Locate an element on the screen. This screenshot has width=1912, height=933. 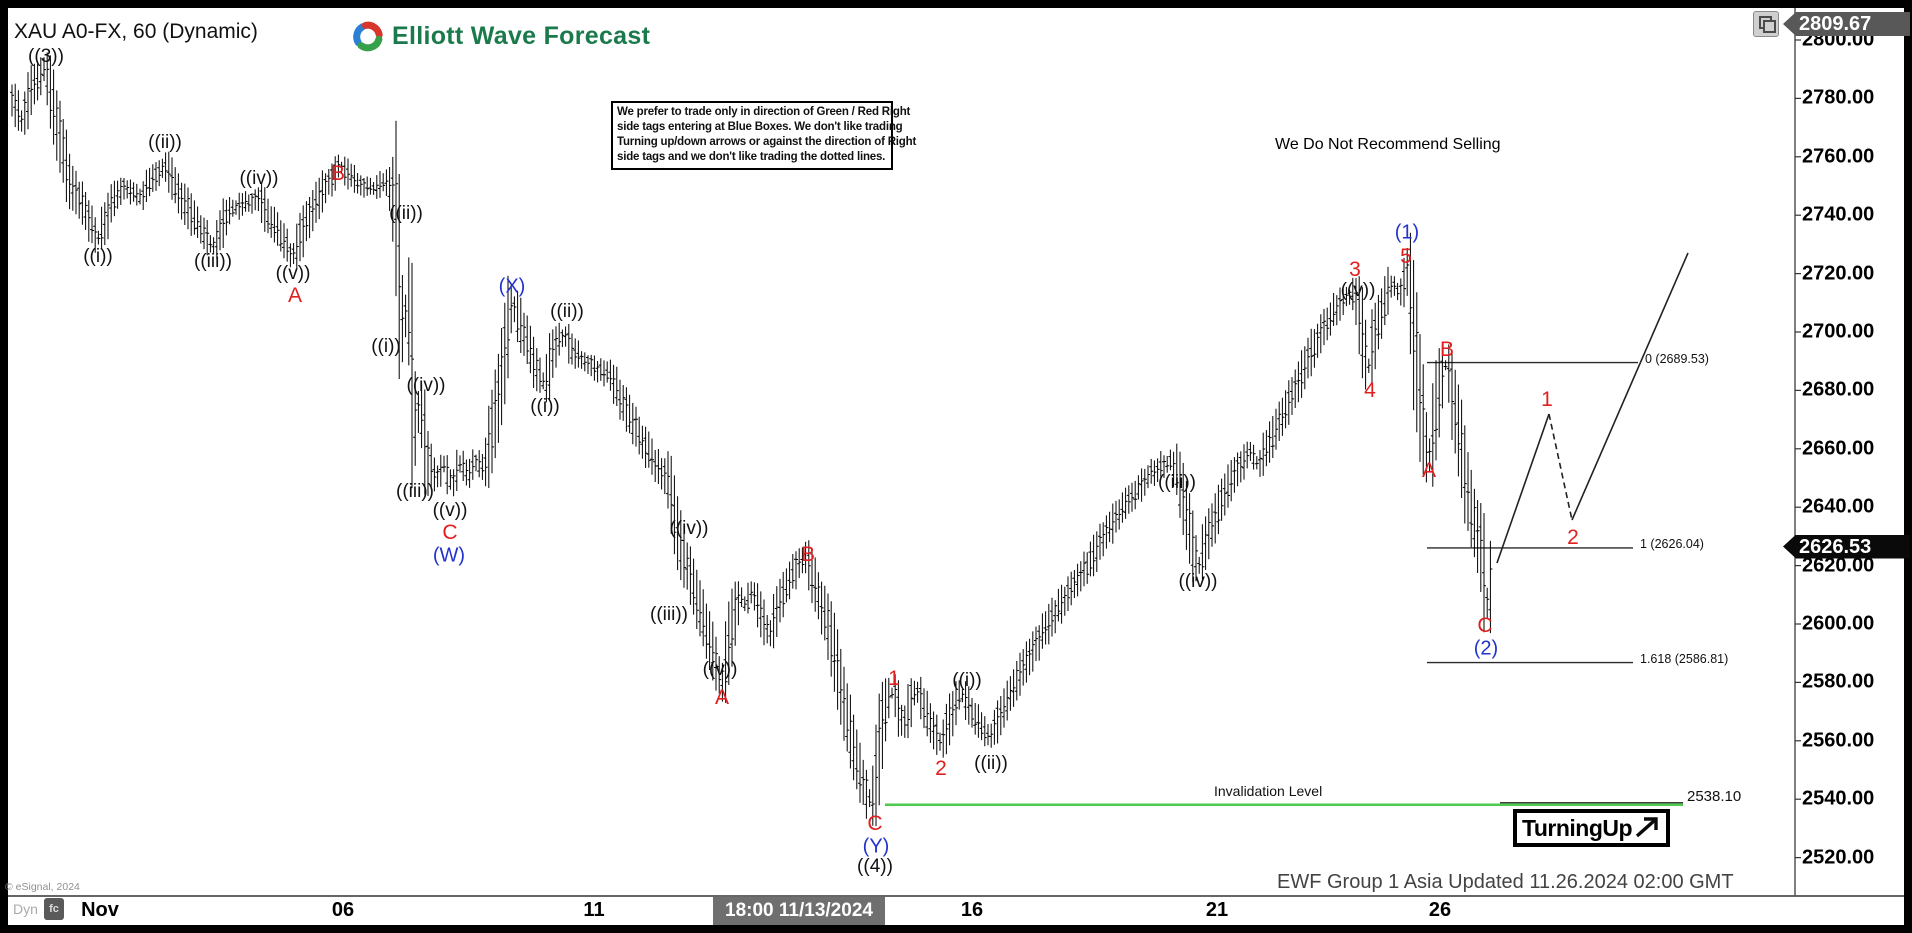
wave-label: (2) is located at coordinates (1486, 648).